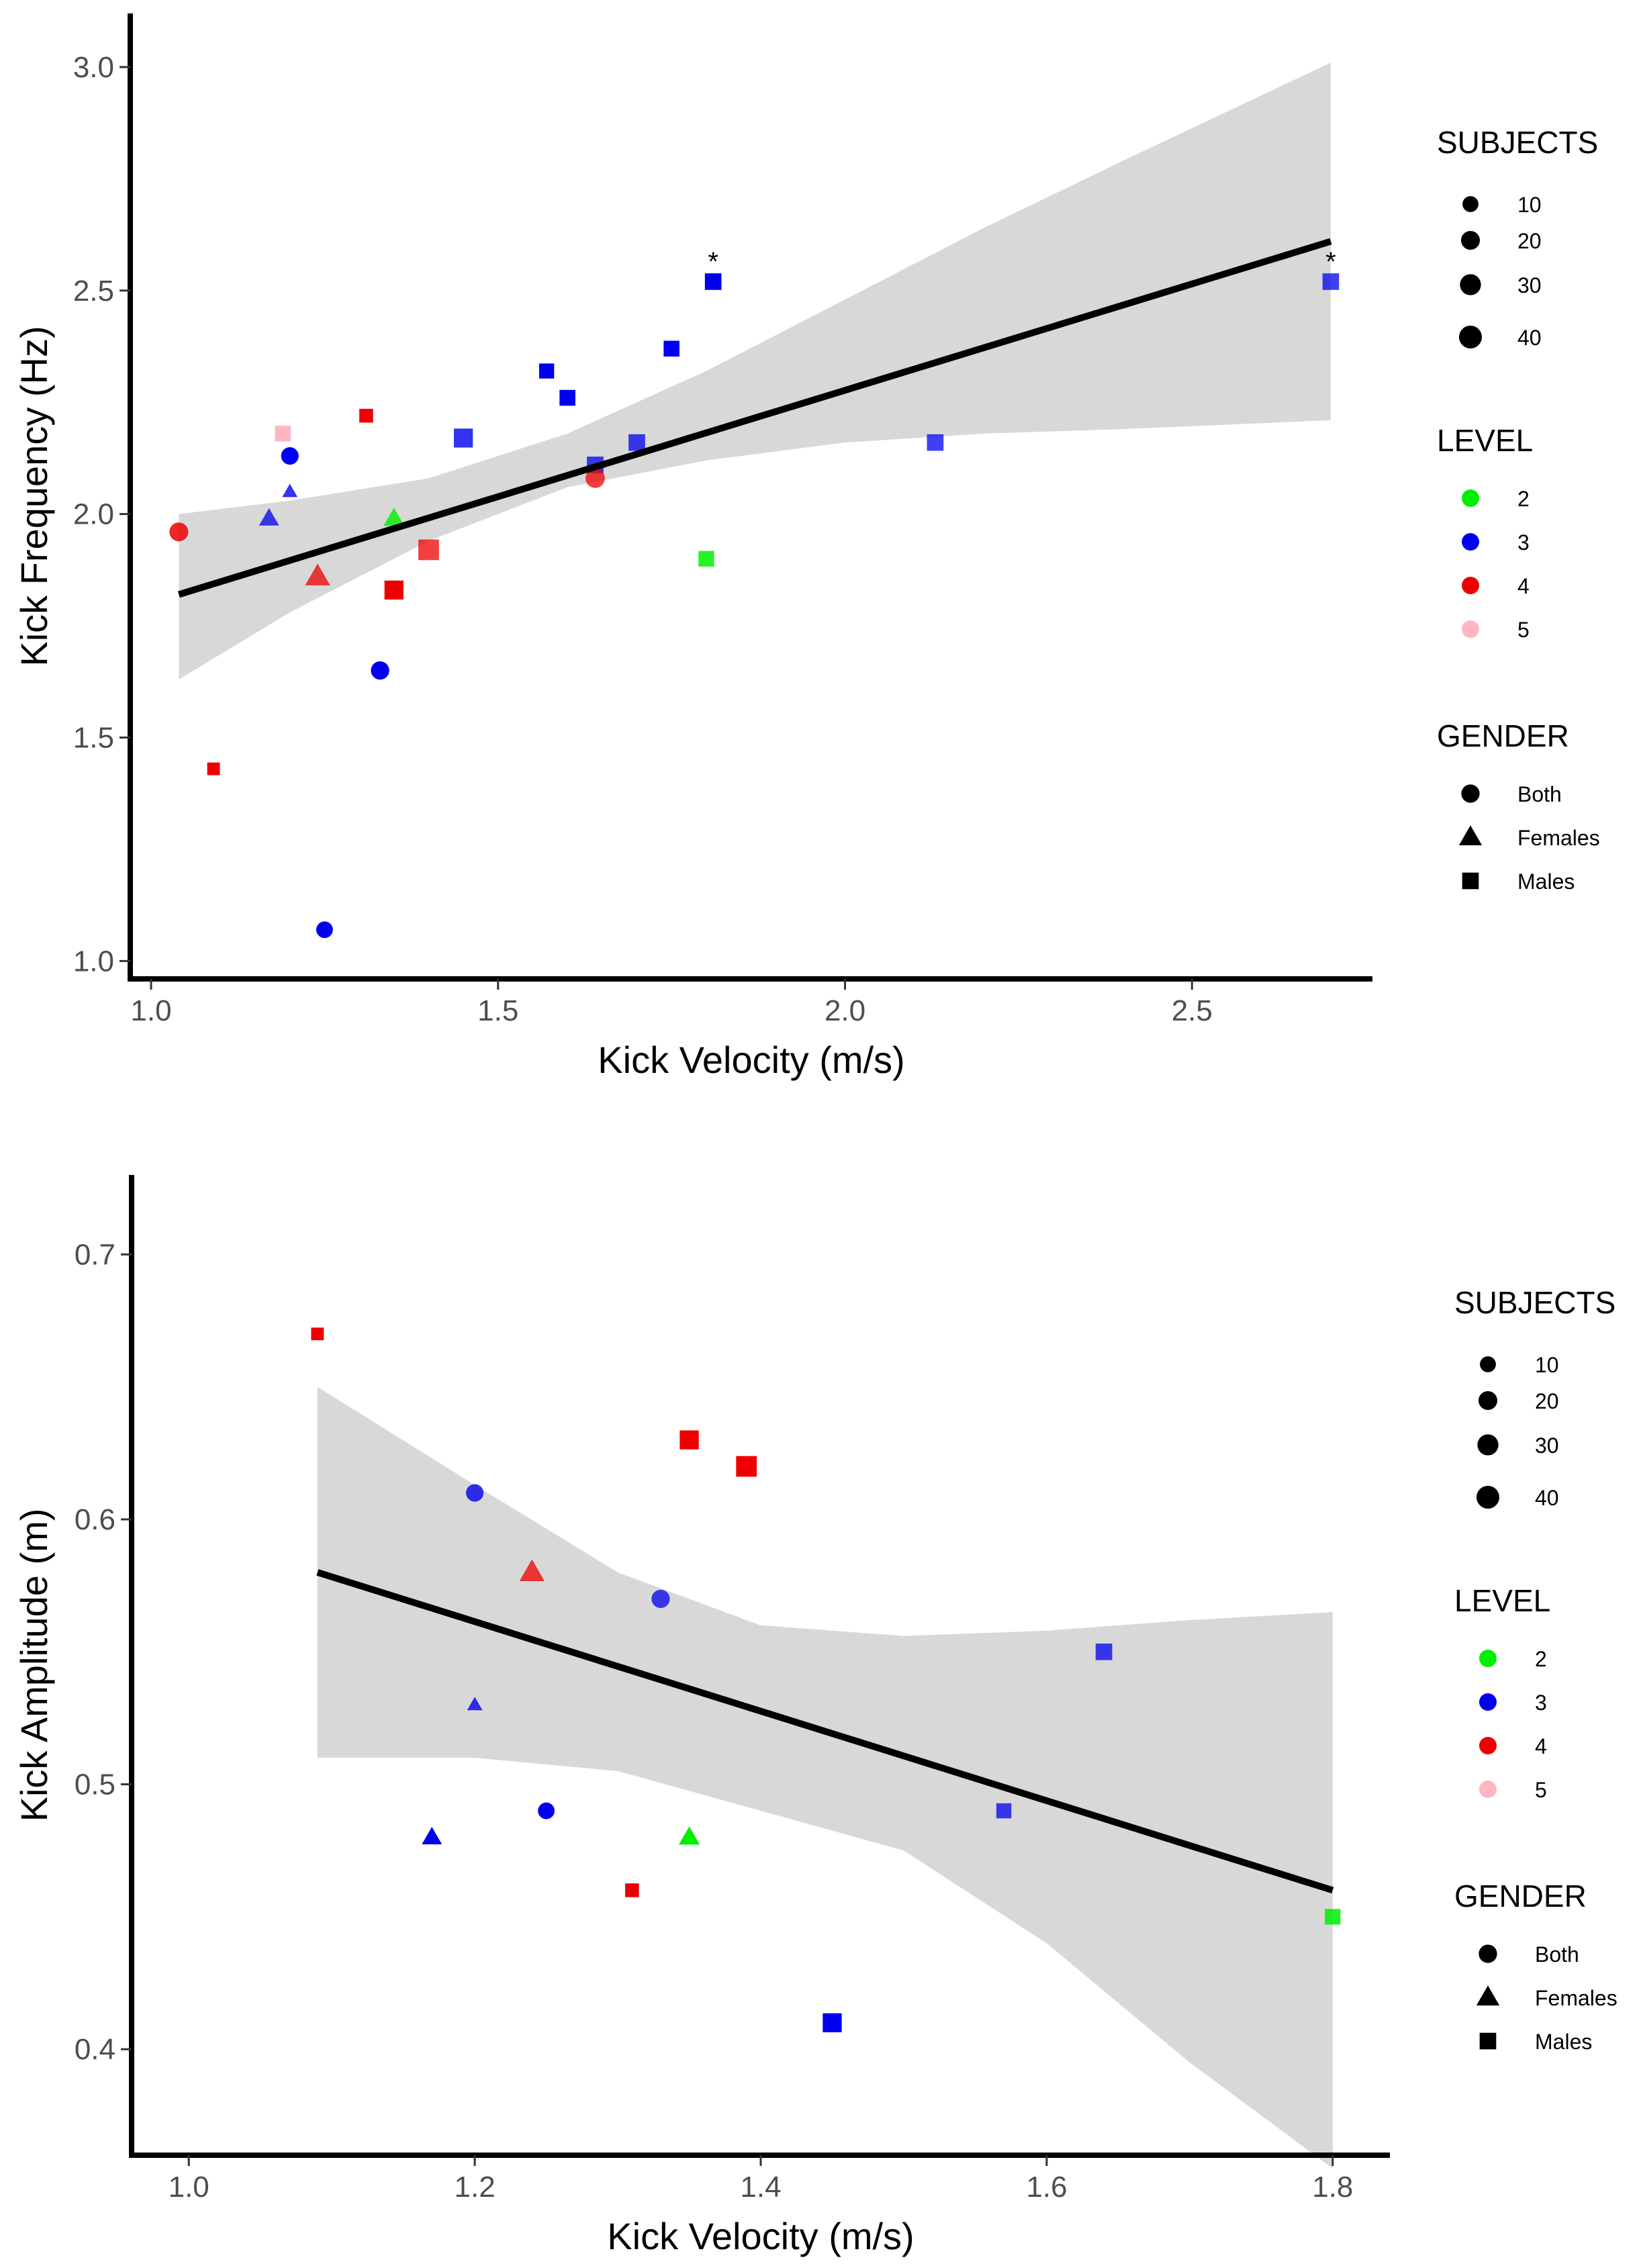 The height and width of the screenshot is (2268, 1641). Describe the element at coordinates (760, 2187) in the screenshot. I see `x-tick-label: 1.4` at that location.